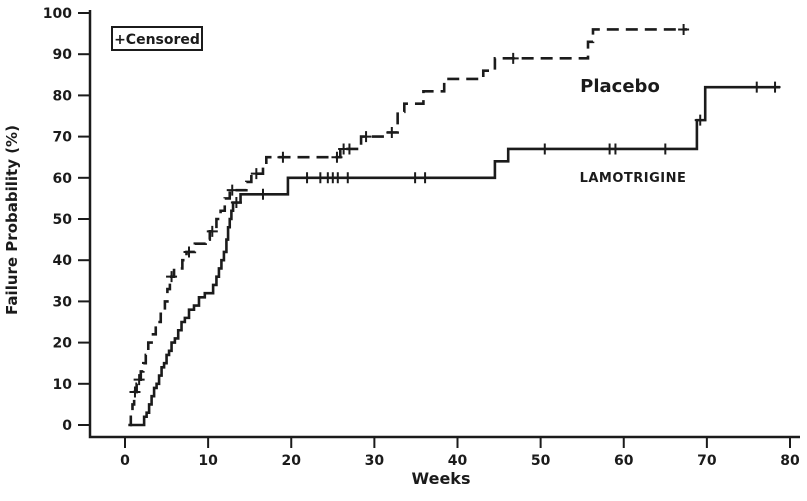 This screenshot has height=501, width=807. What do you see at coordinates (63, 220) in the screenshot?
I see `y-tick-label: 50` at bounding box center [63, 220].